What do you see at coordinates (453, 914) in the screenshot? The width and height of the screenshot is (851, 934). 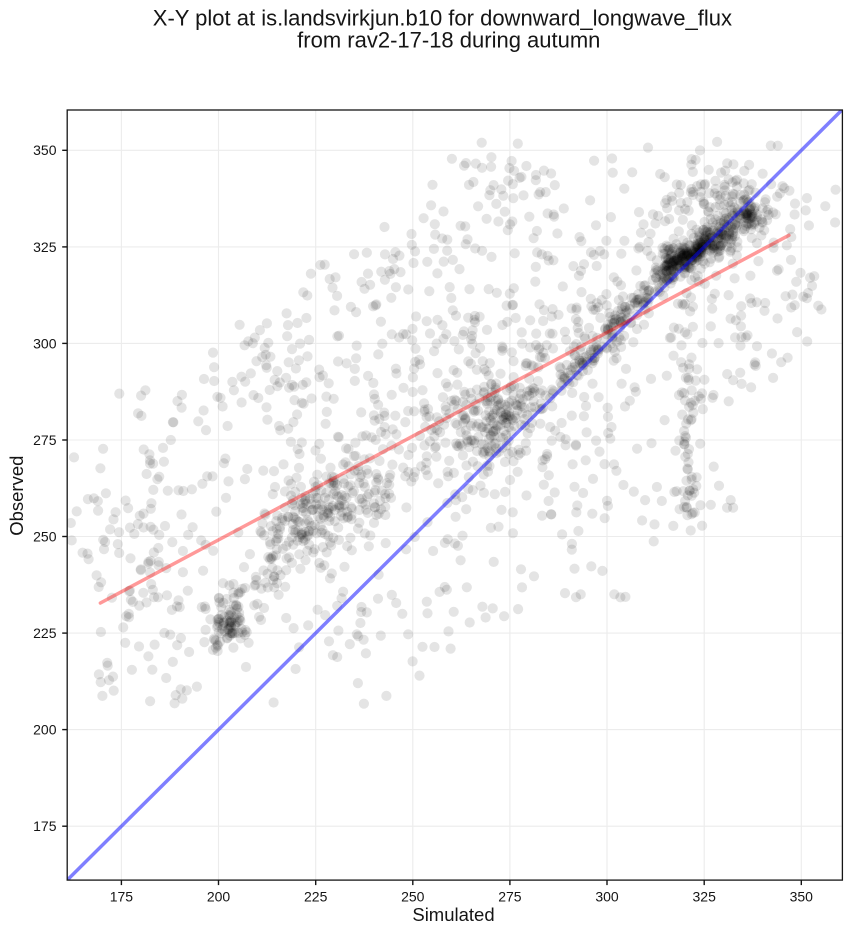 I see `svg-text: Simulated` at bounding box center [453, 914].